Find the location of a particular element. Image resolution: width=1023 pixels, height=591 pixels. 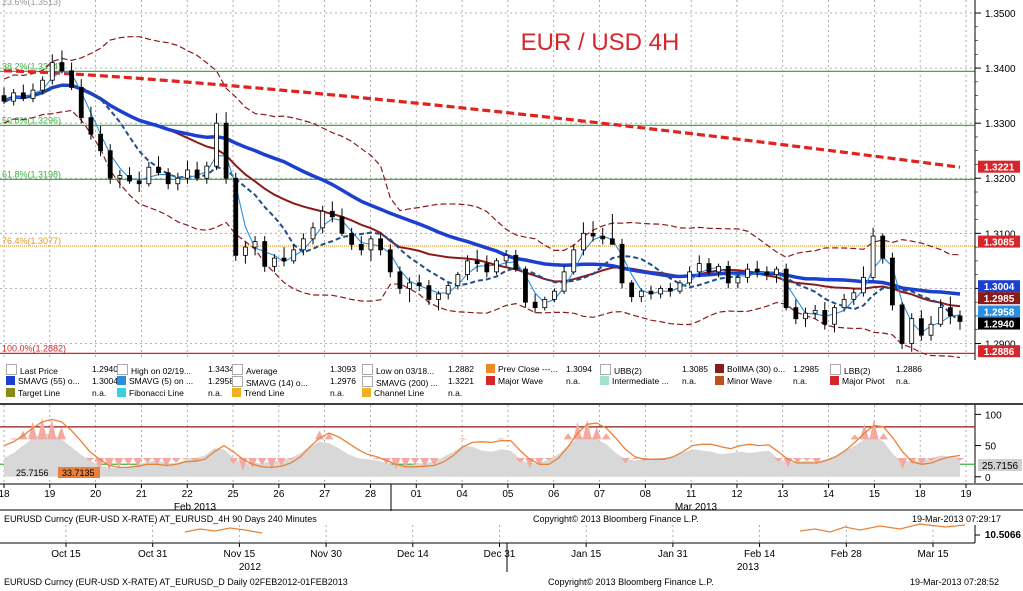

legend-item: Channel Line is located at coordinates (393, 393).